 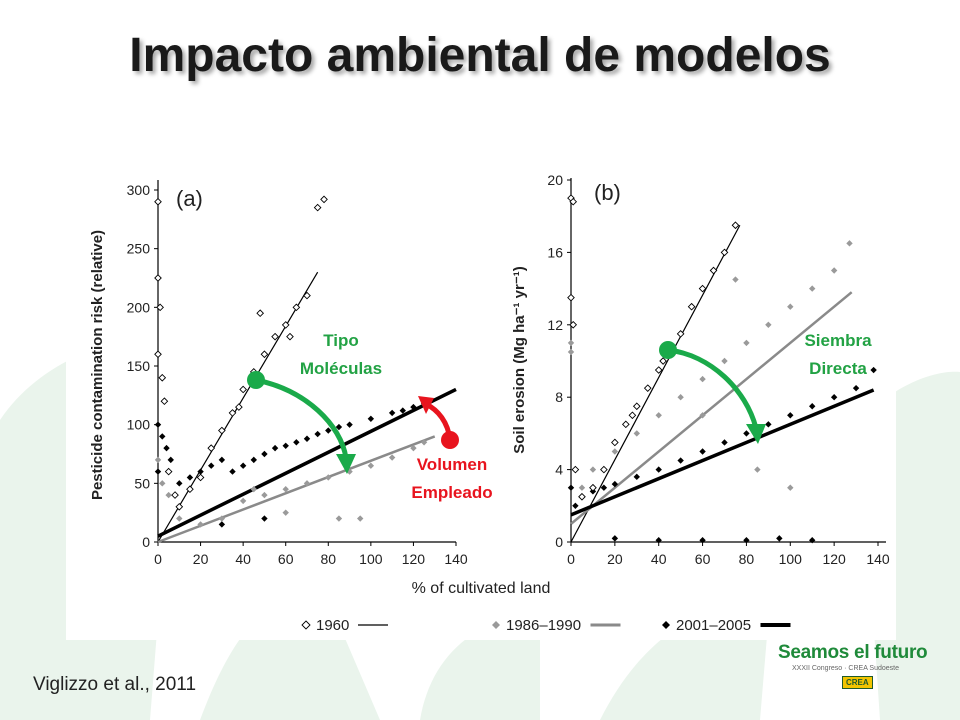 What do you see at coordinates (555, 252) in the screenshot?
I see `panel-b-ytick-label: 16` at bounding box center [555, 252].